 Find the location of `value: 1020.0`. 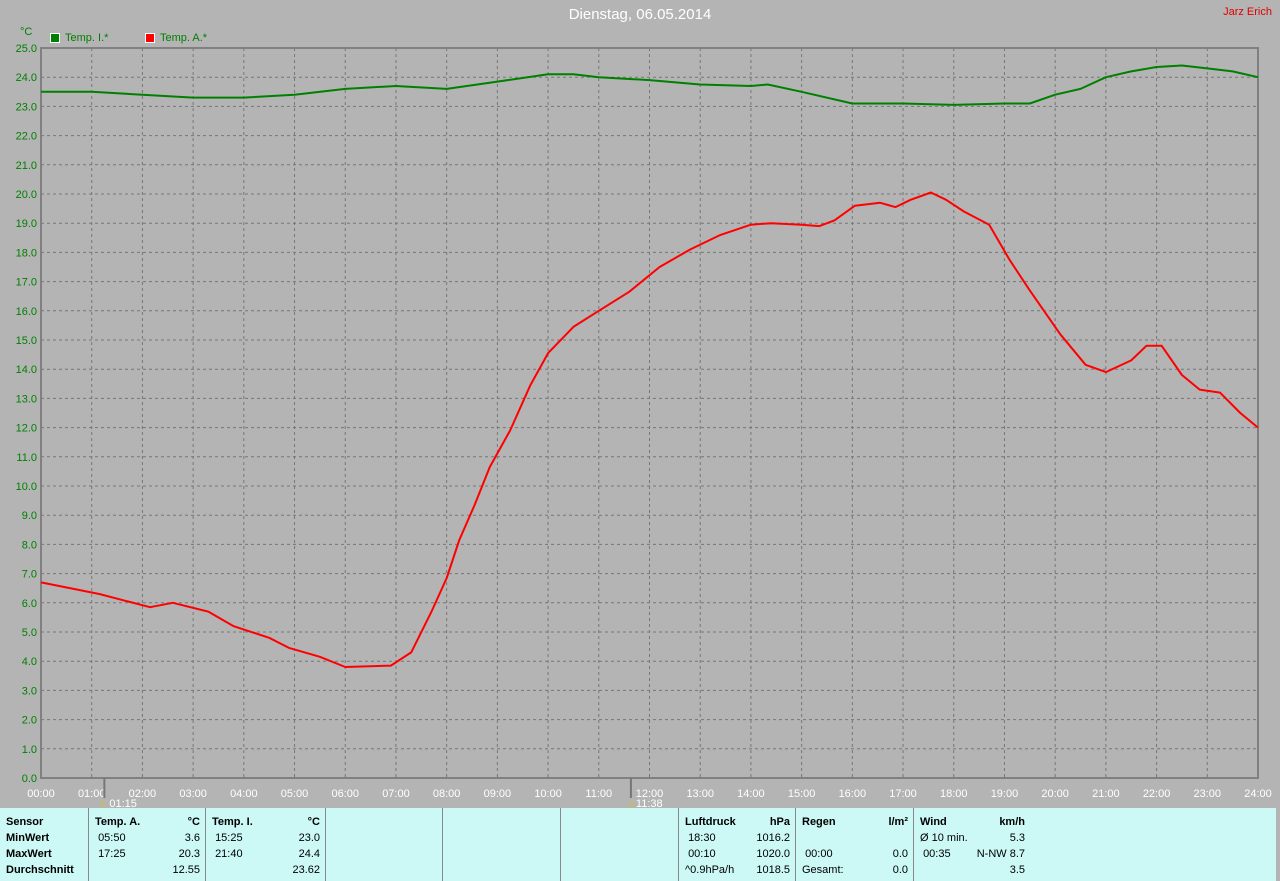

value: 1020.0 is located at coordinates (773, 854).